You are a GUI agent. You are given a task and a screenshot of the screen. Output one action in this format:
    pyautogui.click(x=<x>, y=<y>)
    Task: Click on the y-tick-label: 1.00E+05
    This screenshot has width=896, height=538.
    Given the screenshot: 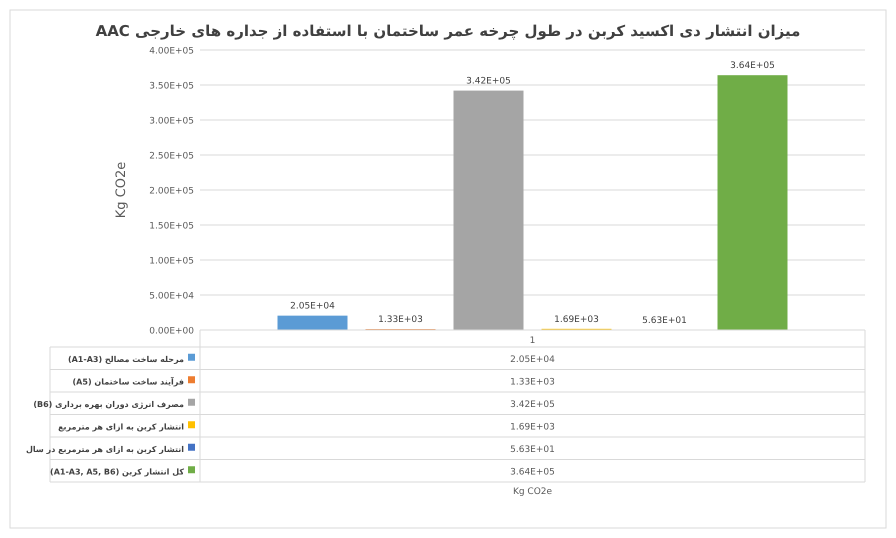 What is the action you would take?
    pyautogui.click(x=171, y=261)
    